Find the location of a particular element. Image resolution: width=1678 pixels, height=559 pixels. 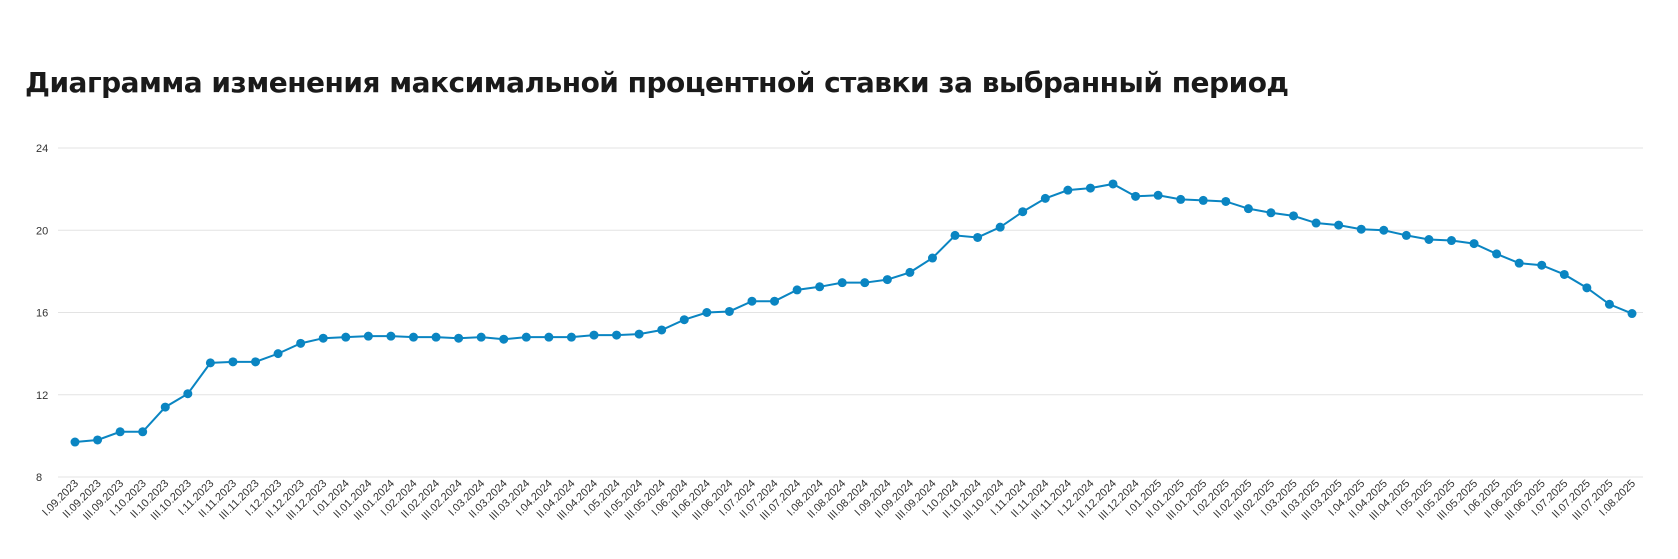

y-axis-ticks: 8 12 16 20 24 is located at coordinates (42, 313).